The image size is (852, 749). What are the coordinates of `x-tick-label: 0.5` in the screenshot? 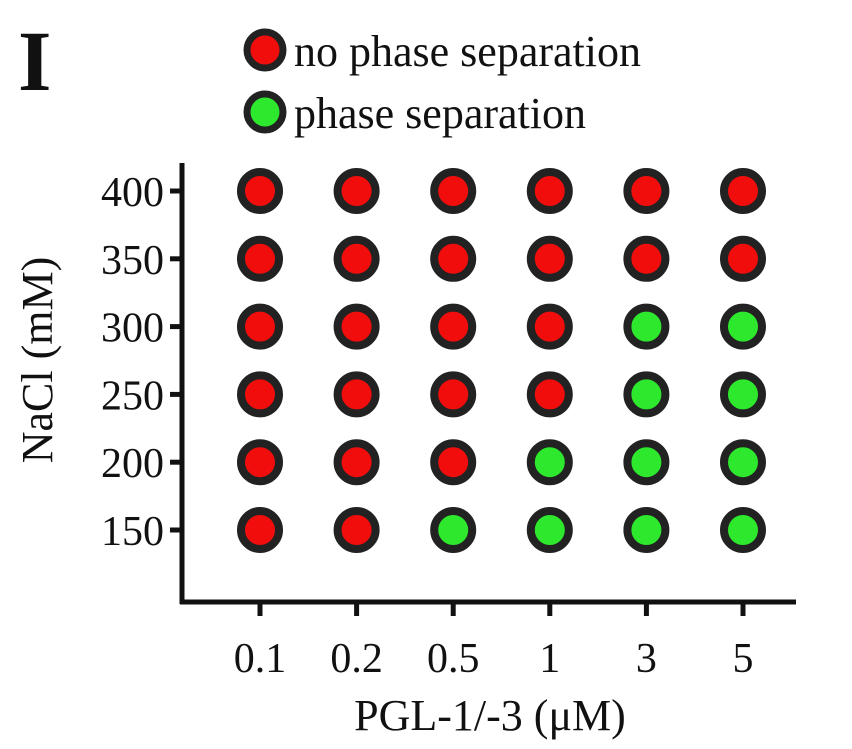 It's located at (453, 659).